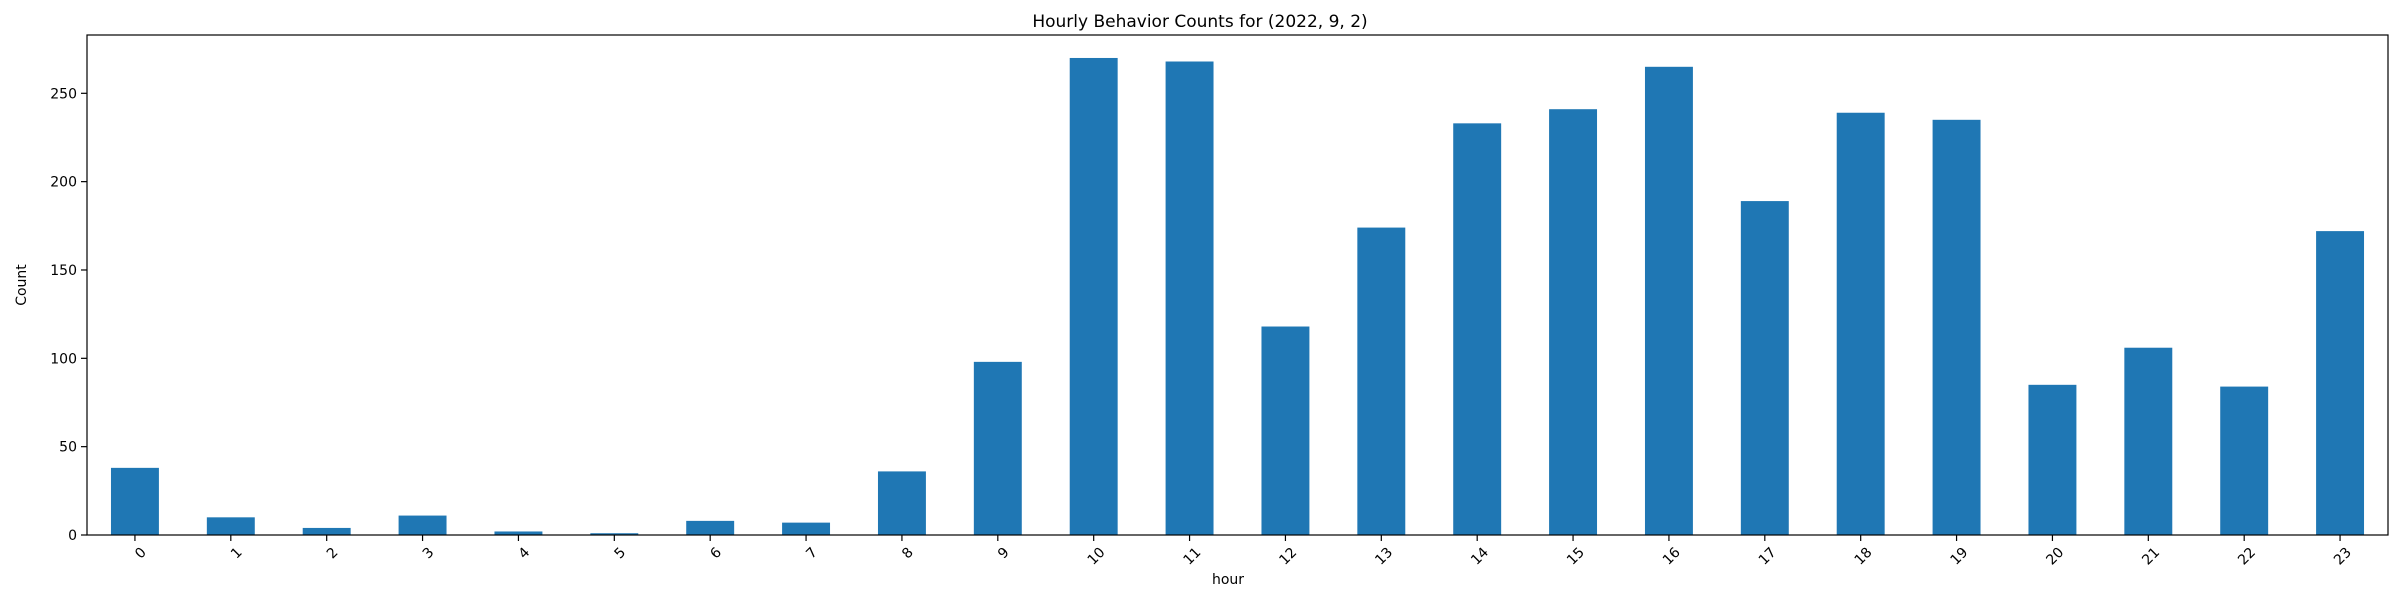 The width and height of the screenshot is (2400, 600). Describe the element at coordinates (621, 554) in the screenshot. I see `x-tick-label-5: 5` at that location.